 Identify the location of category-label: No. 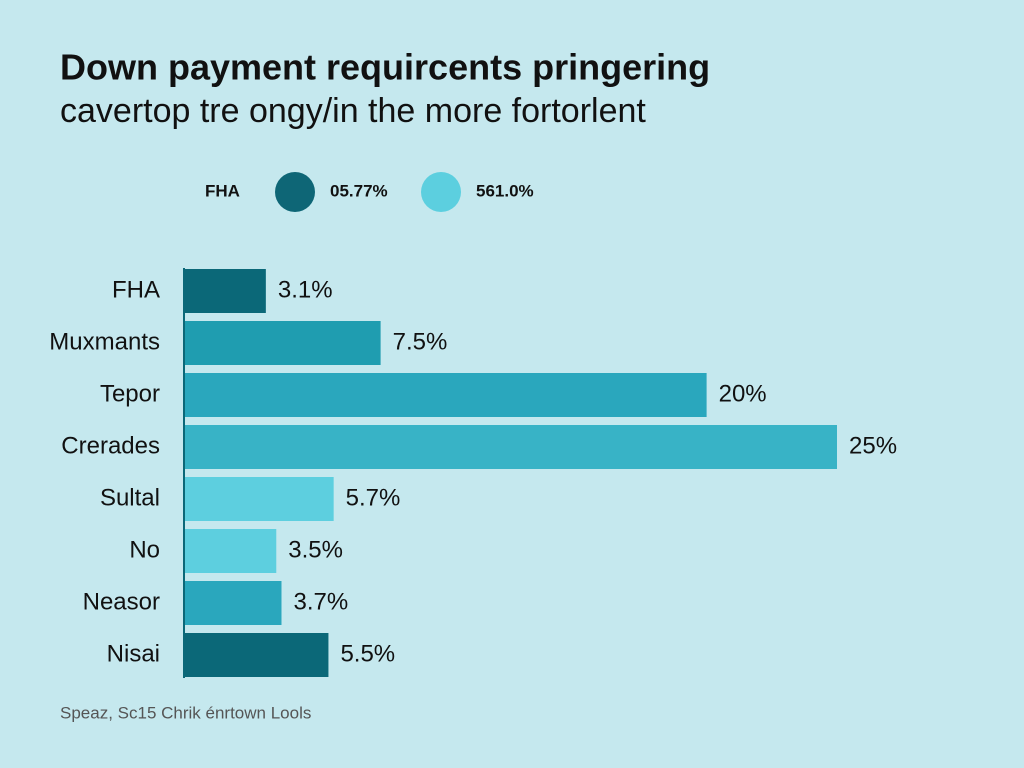
(144, 549).